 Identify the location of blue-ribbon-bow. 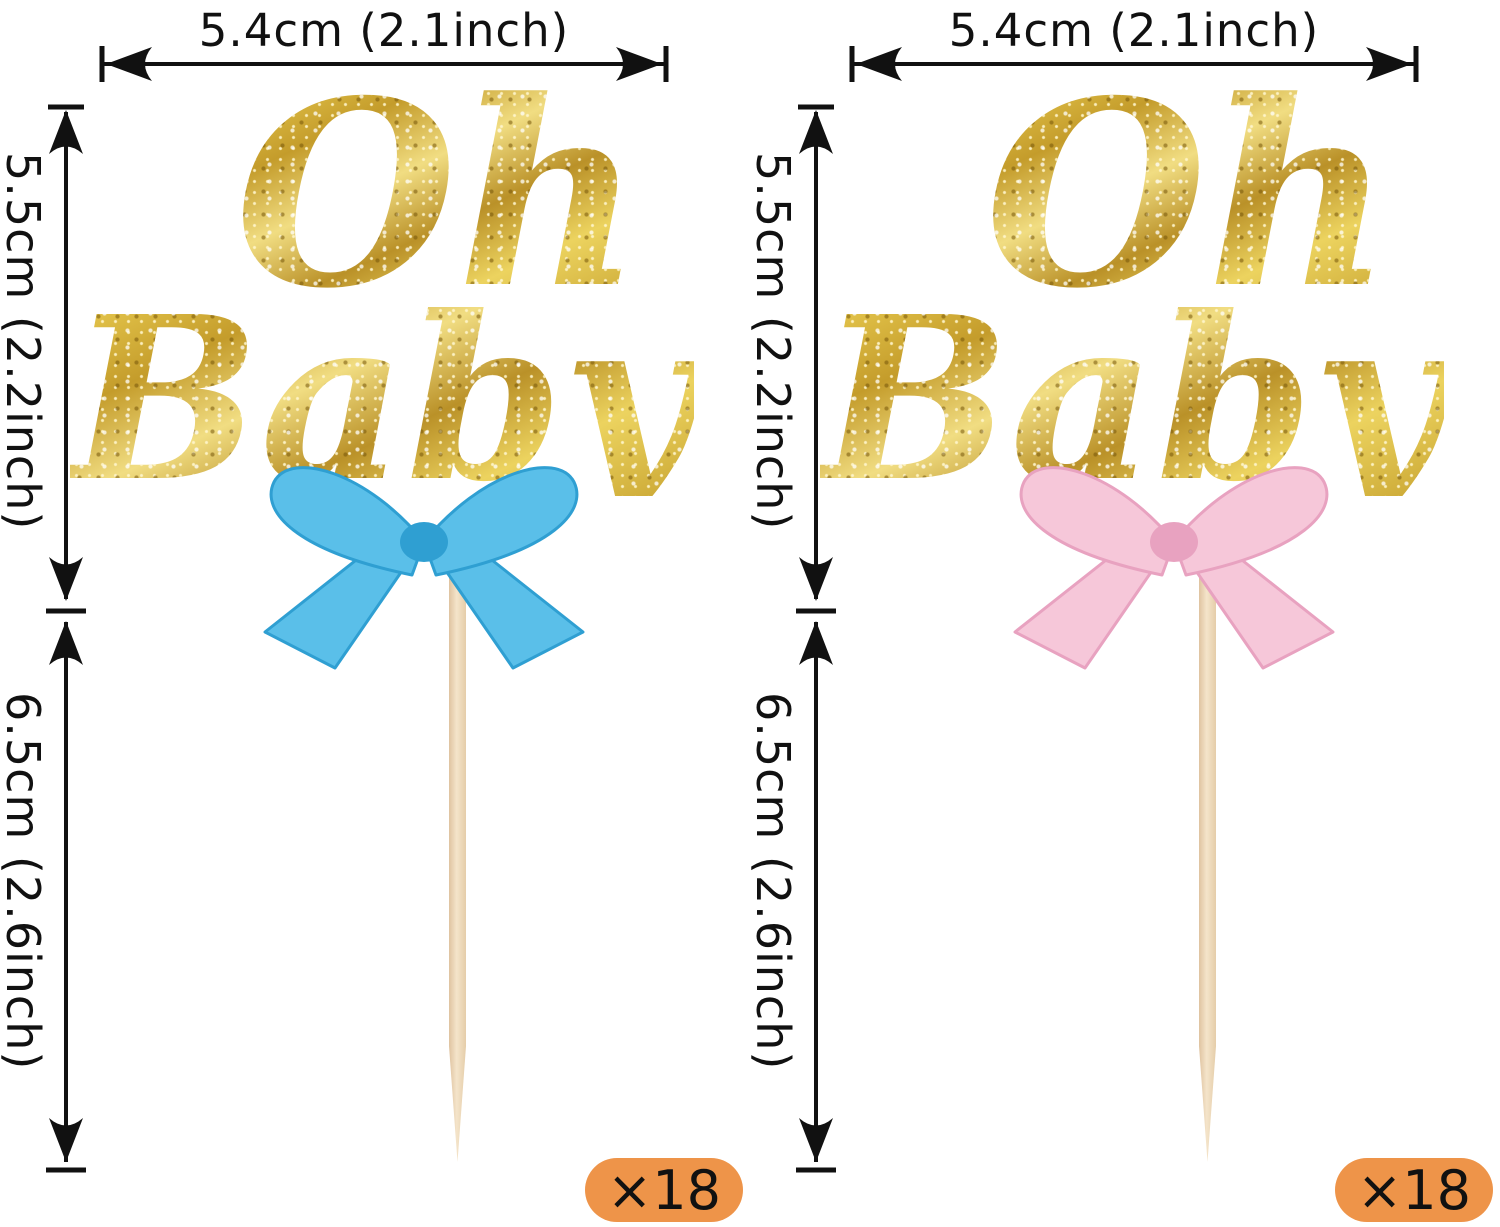
(424, 568).